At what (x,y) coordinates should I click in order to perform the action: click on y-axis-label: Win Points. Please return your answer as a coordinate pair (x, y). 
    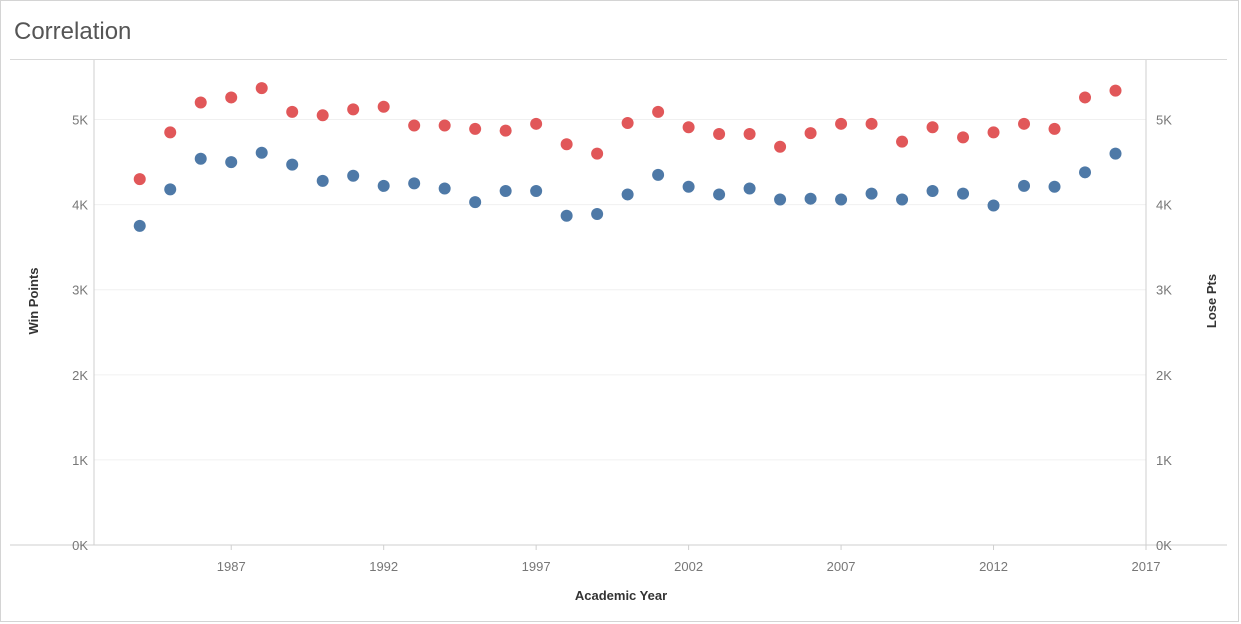
    Looking at the image, I should click on (33, 300).